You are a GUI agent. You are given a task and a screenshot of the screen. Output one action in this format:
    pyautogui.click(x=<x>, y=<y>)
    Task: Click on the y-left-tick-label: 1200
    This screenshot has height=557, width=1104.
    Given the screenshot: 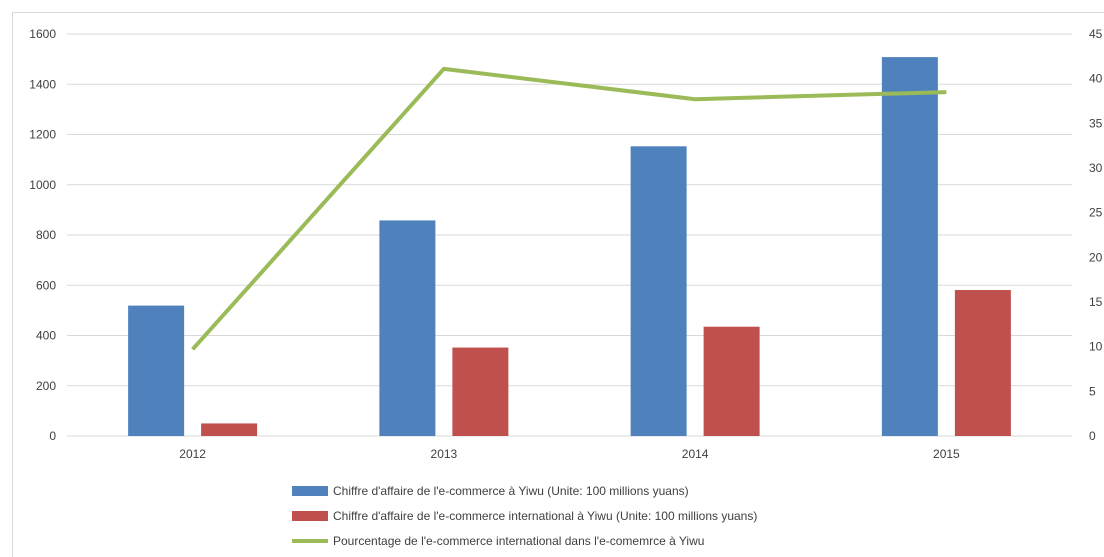 What is the action you would take?
    pyautogui.click(x=42, y=135)
    